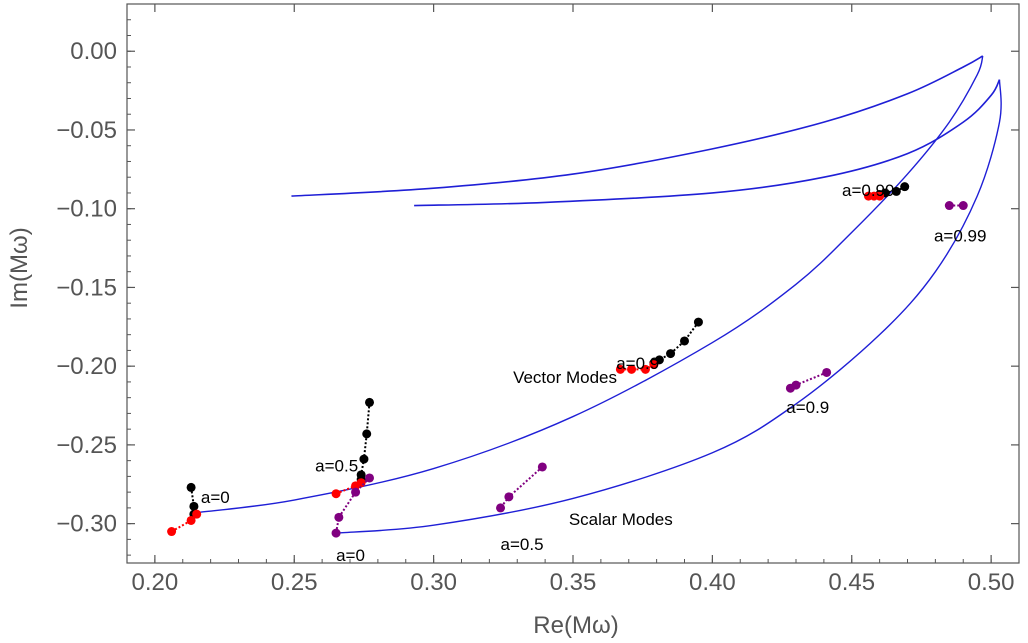  What do you see at coordinates (350, 555) in the screenshot?
I see `annotation-1: a=0` at bounding box center [350, 555].